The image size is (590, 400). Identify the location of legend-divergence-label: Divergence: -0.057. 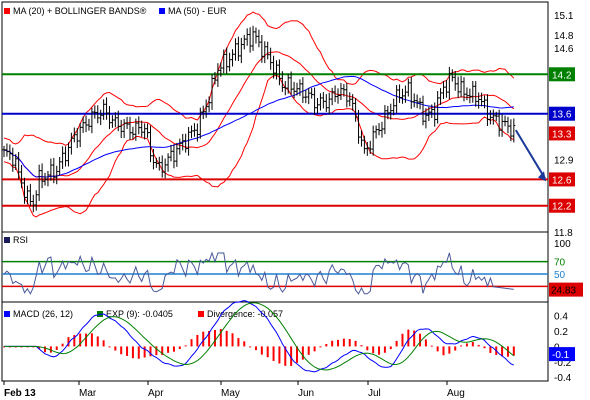
(245, 314).